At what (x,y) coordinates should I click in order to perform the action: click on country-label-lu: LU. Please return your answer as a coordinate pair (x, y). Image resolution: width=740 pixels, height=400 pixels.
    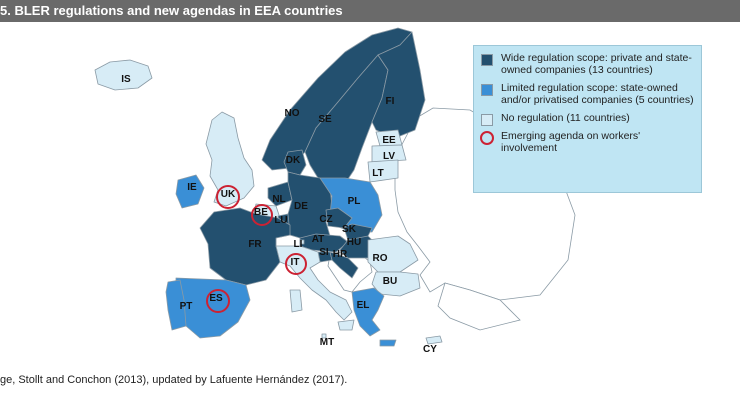
    Looking at the image, I should click on (280, 220).